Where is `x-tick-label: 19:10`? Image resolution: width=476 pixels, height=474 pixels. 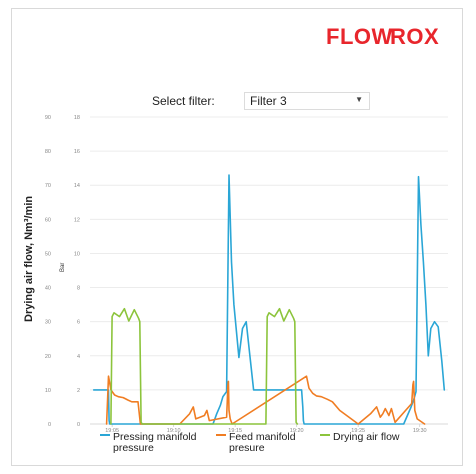 x-tick-label: 19:10 is located at coordinates (174, 431).